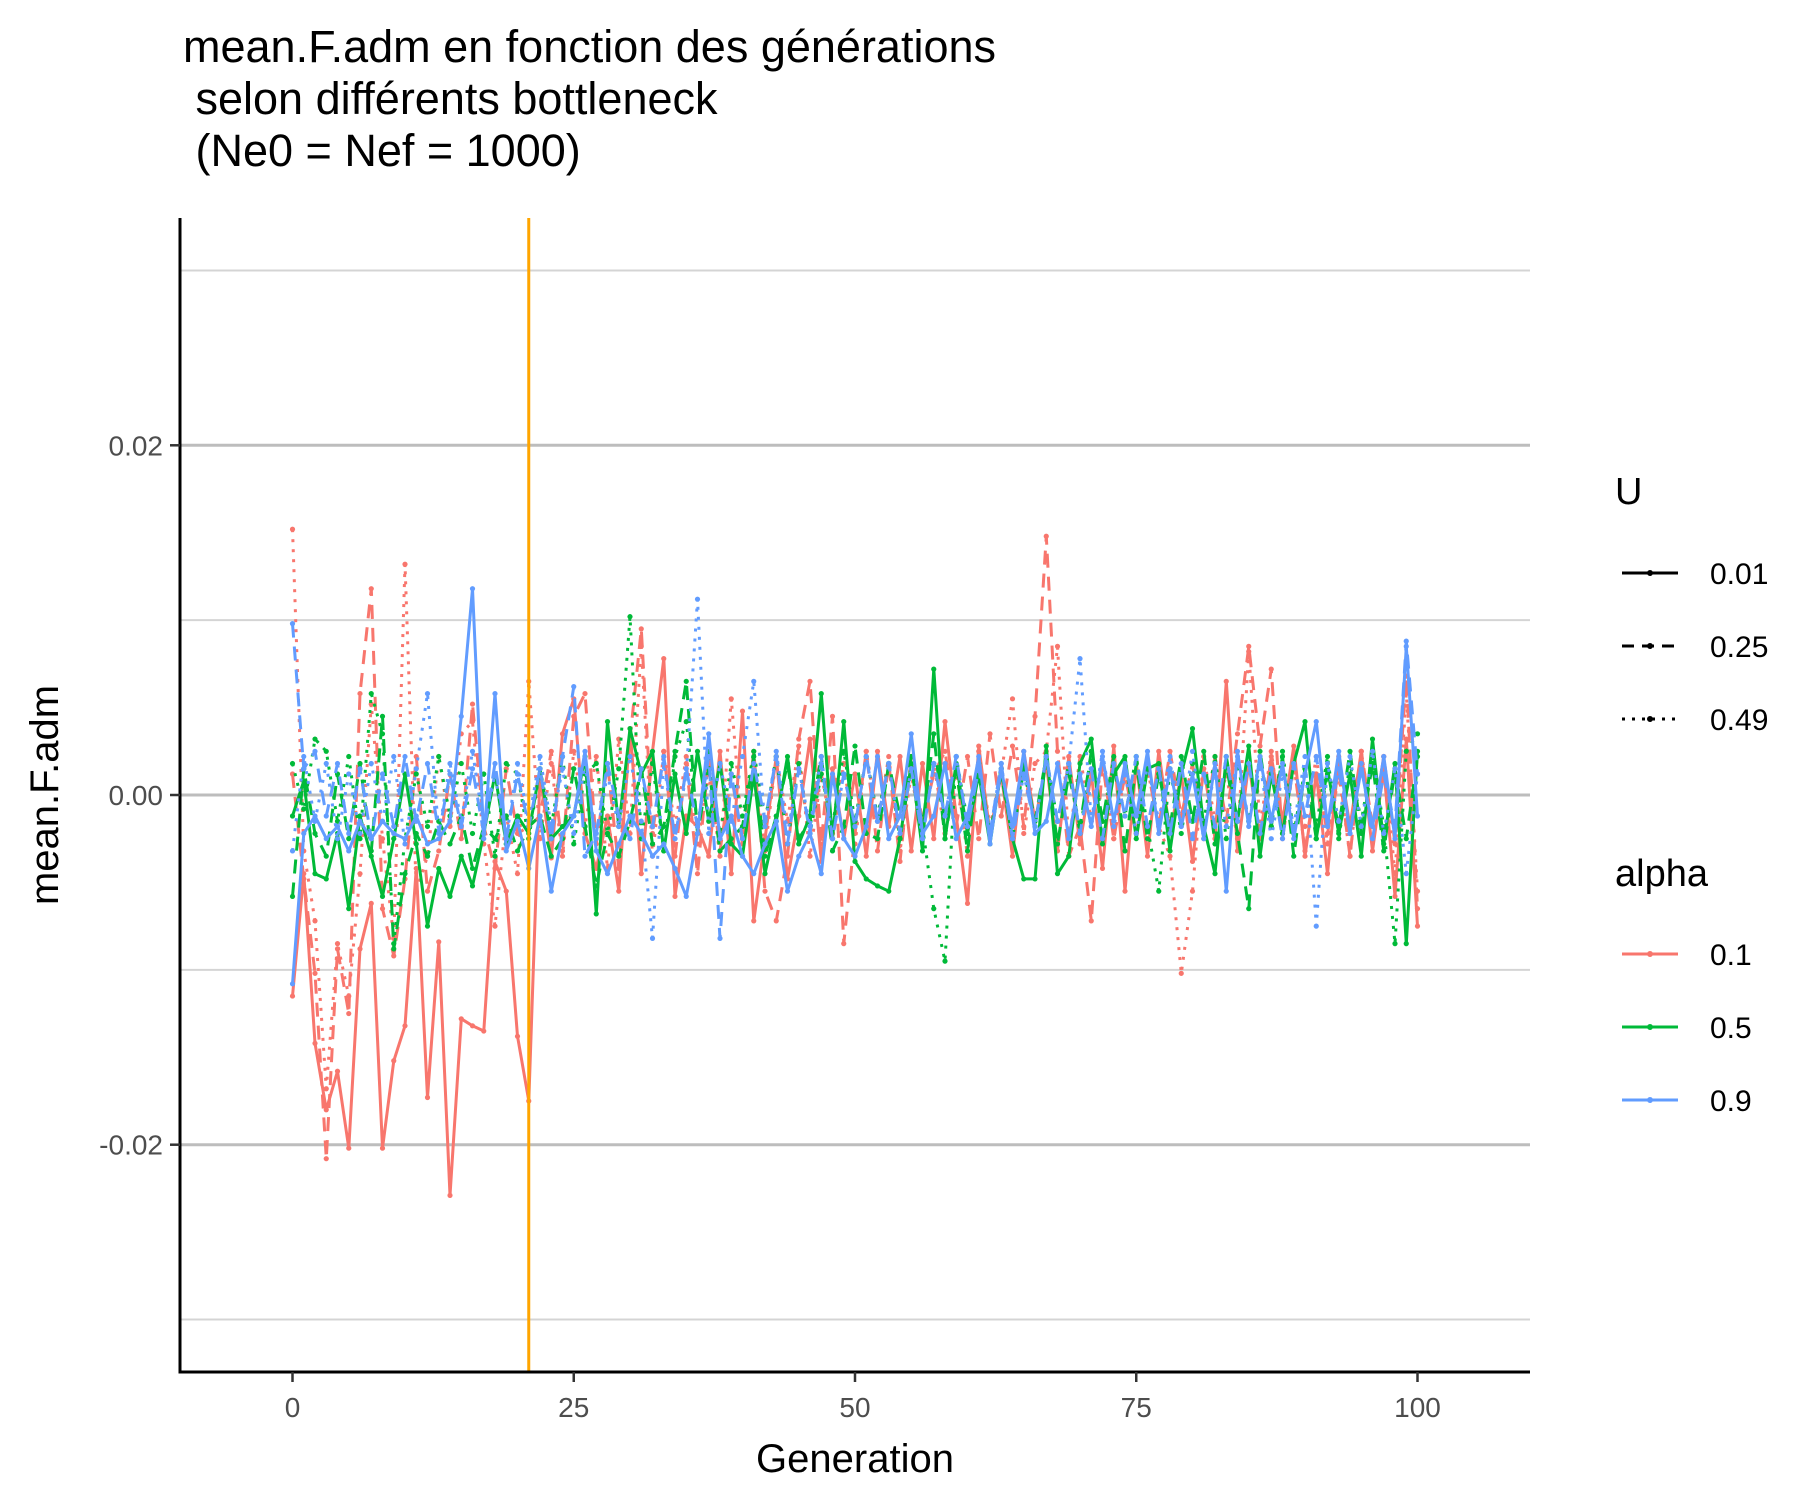 The image size is (1800, 1500). What do you see at coordinates (136, 445) in the screenshot?
I see `y-tick-label: 0.02` at bounding box center [136, 445].